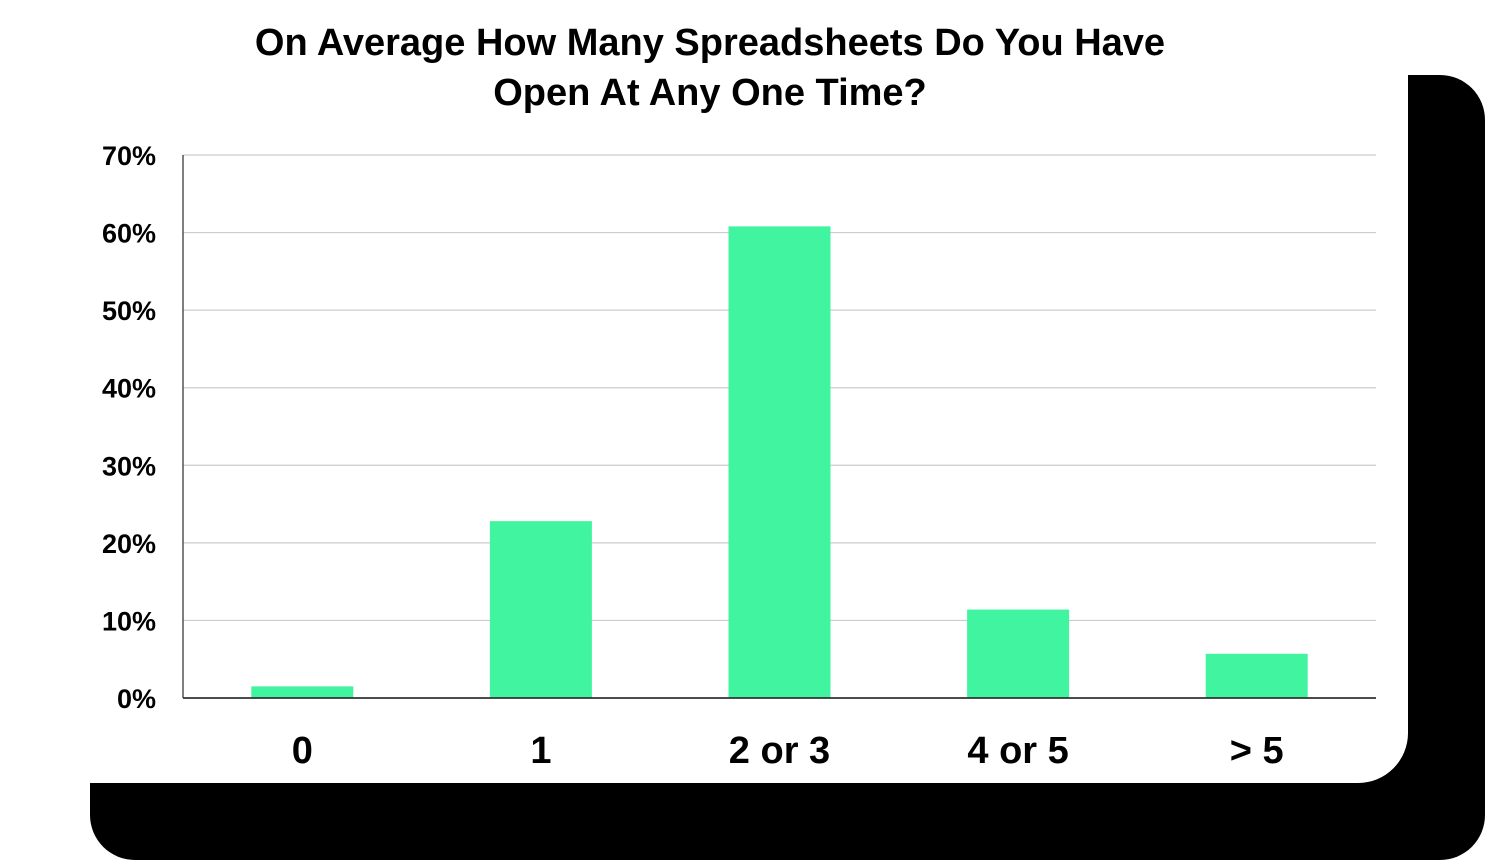 The width and height of the screenshot is (1500, 860). I want to click on y-tick-label: 50%, so click(129, 311).